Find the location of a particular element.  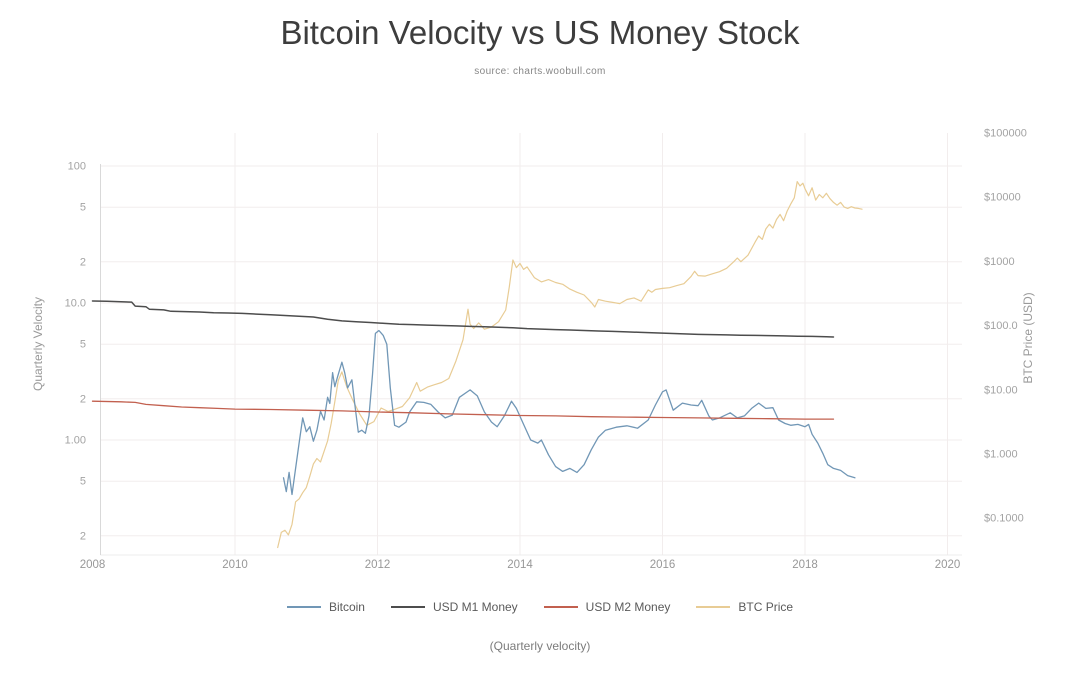

series-line-bitcoin is located at coordinates (569, 412).